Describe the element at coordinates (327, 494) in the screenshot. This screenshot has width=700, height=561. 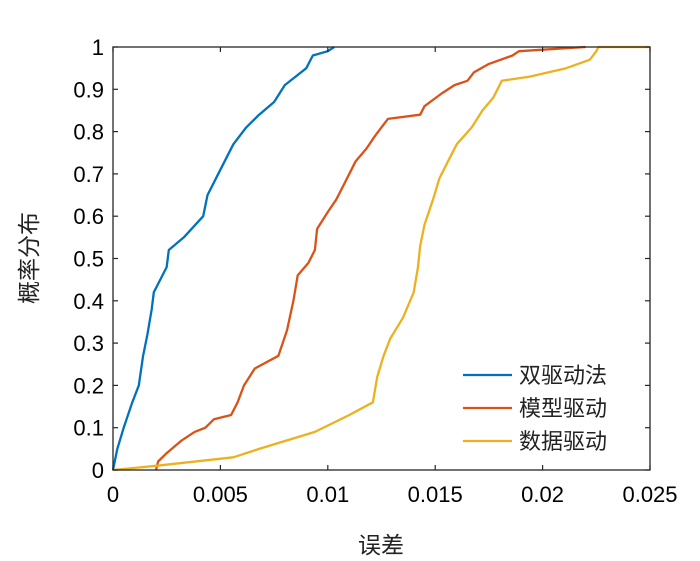
I see `x-tick-label: 0.01` at that location.